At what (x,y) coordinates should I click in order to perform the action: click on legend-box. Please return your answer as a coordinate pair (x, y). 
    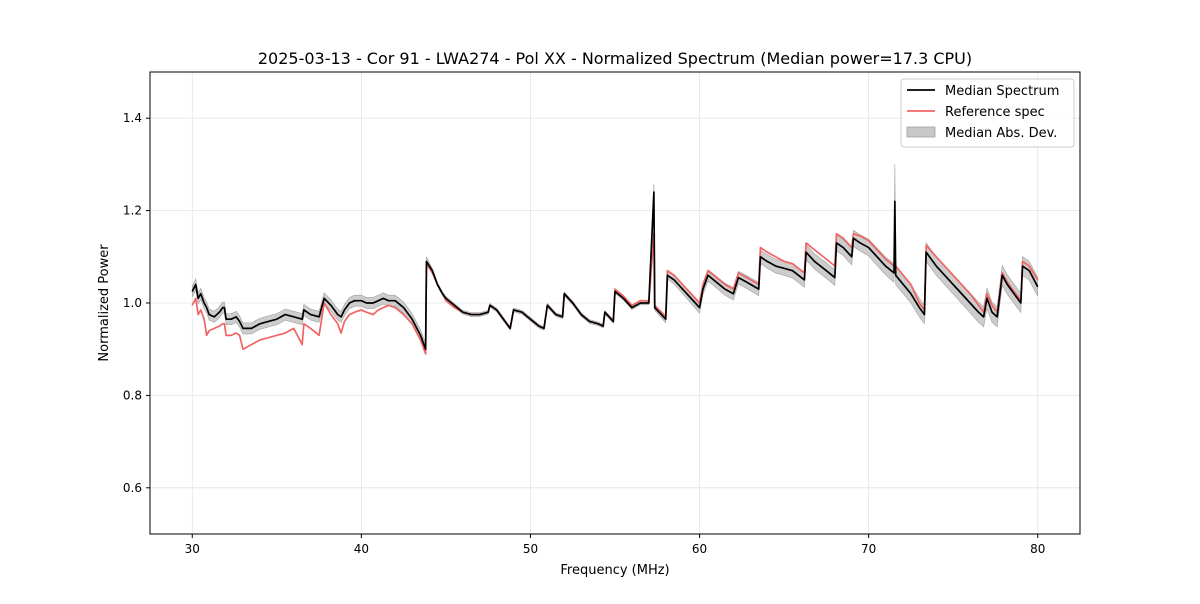
    Looking at the image, I should click on (987, 113).